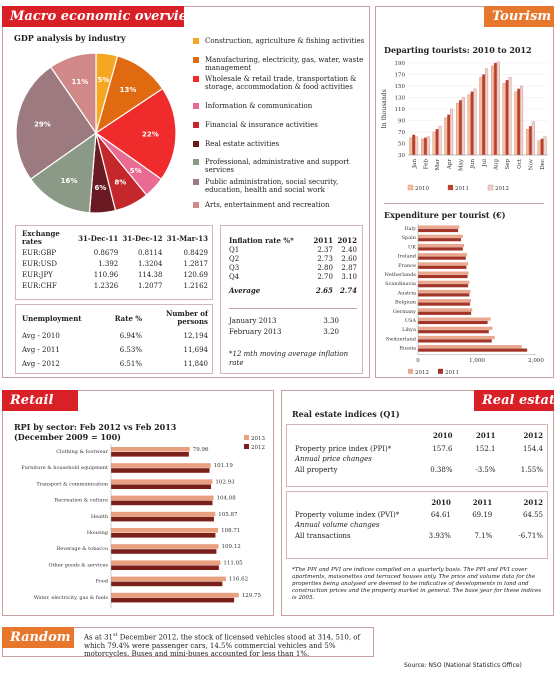 This screenshot has width=557, height=680. What do you see at coordinates (325, 268) in the screenshot?
I see `inflation-row-cell: 2.80` at bounding box center [325, 268].